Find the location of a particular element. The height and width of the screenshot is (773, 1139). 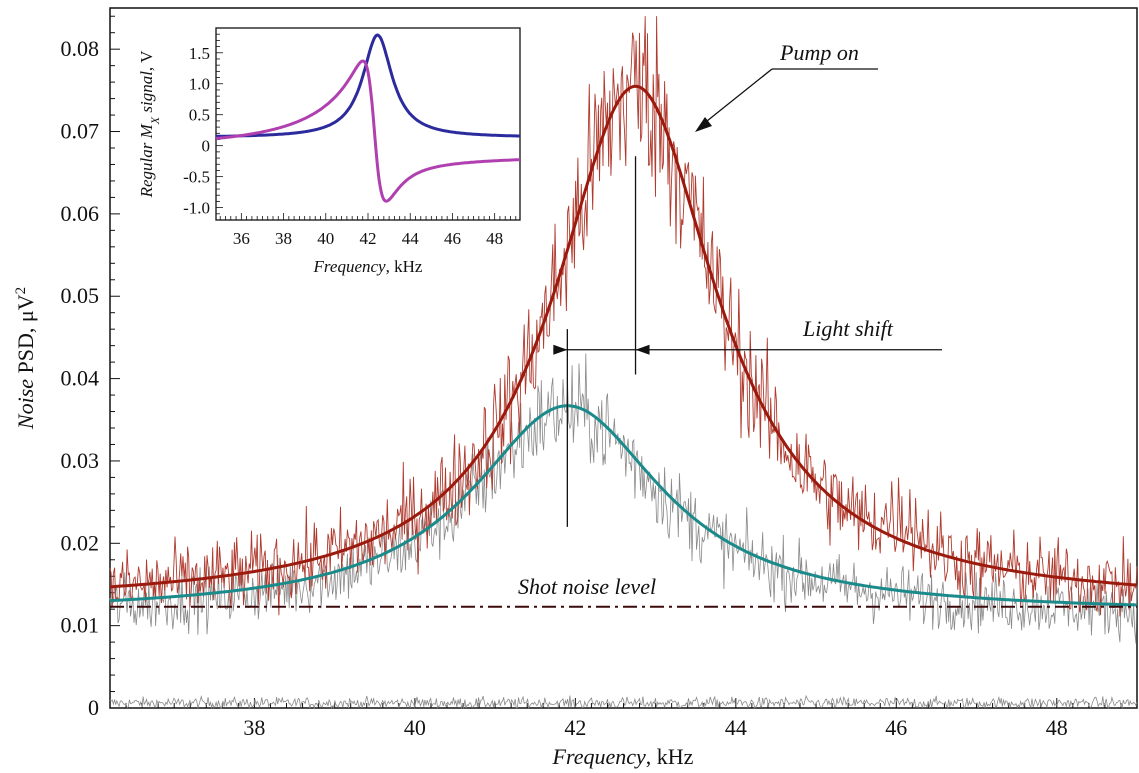

x-tick-label: 42 is located at coordinates (575, 727).